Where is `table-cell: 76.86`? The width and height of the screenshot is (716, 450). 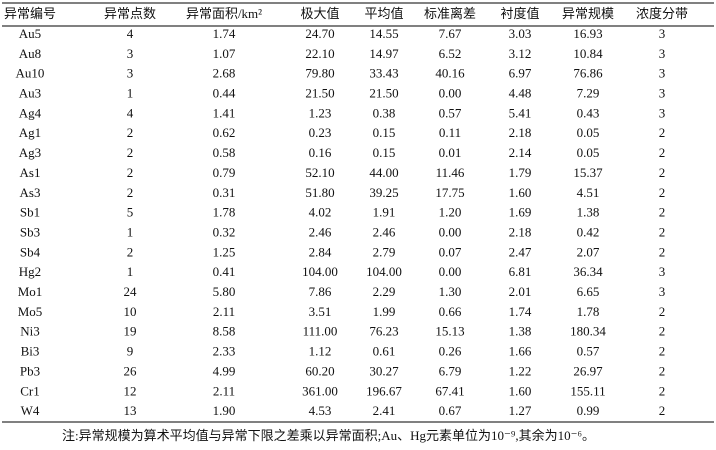 table-cell: 76.86 is located at coordinates (588, 73).